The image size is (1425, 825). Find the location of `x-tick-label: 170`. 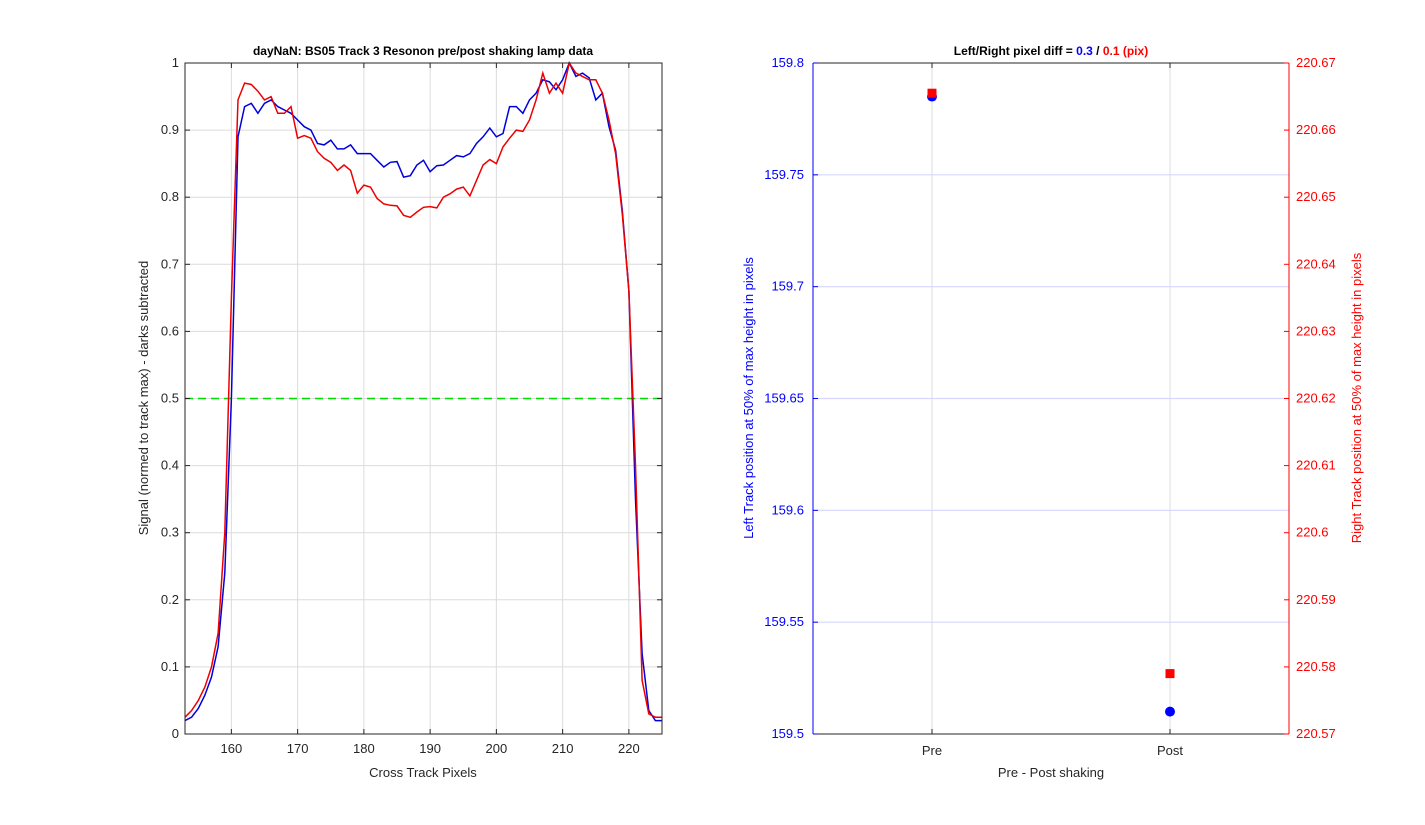

x-tick-label: 170 is located at coordinates (298, 748).